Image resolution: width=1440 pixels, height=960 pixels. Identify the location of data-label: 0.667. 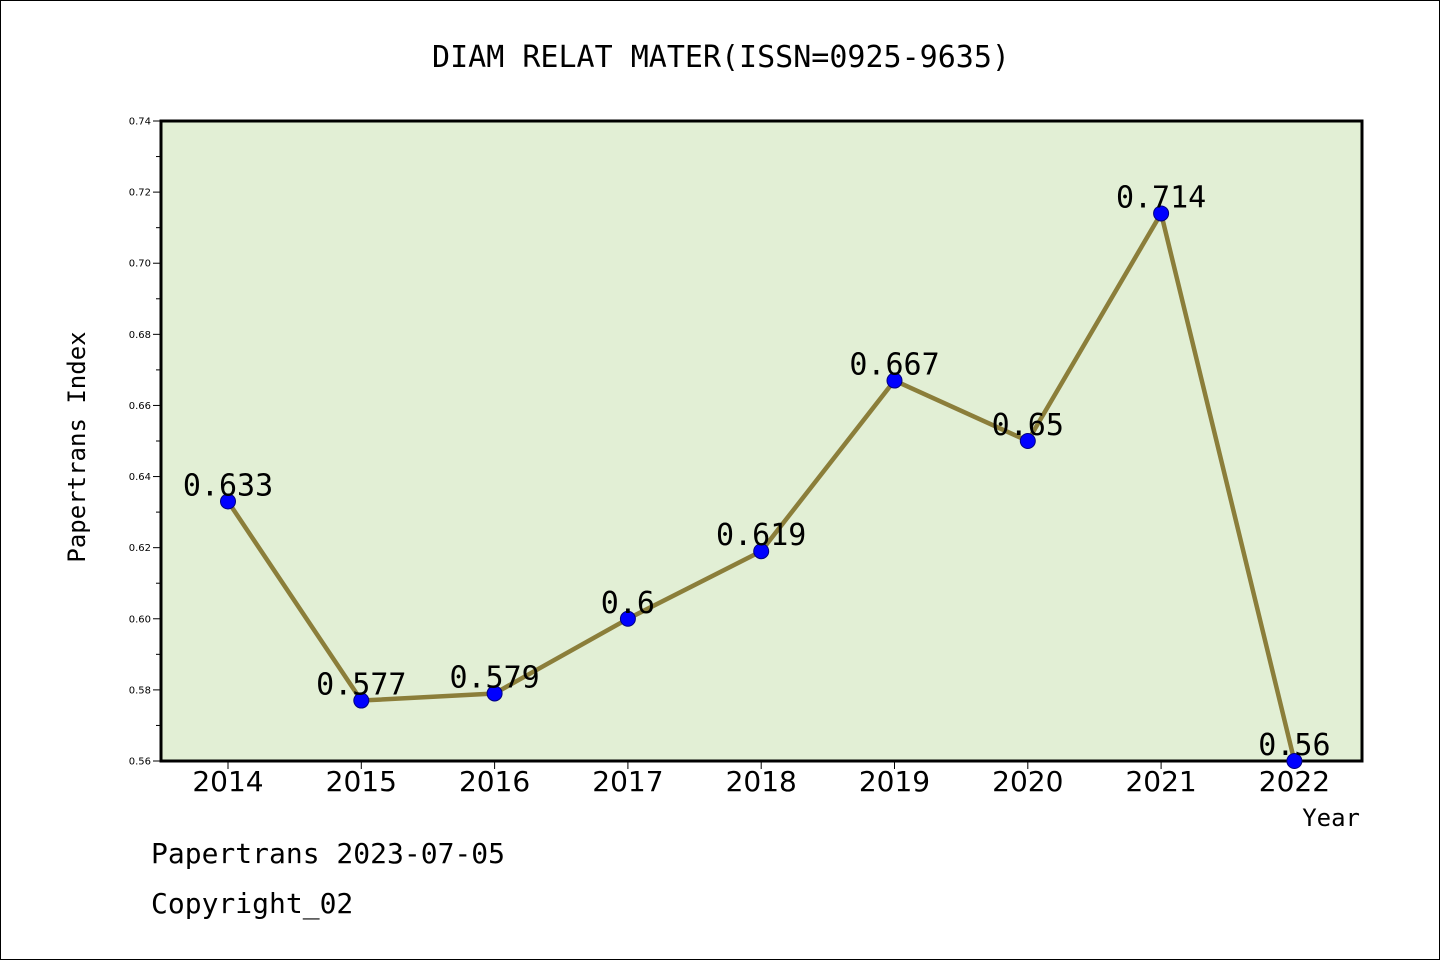
(894, 365).